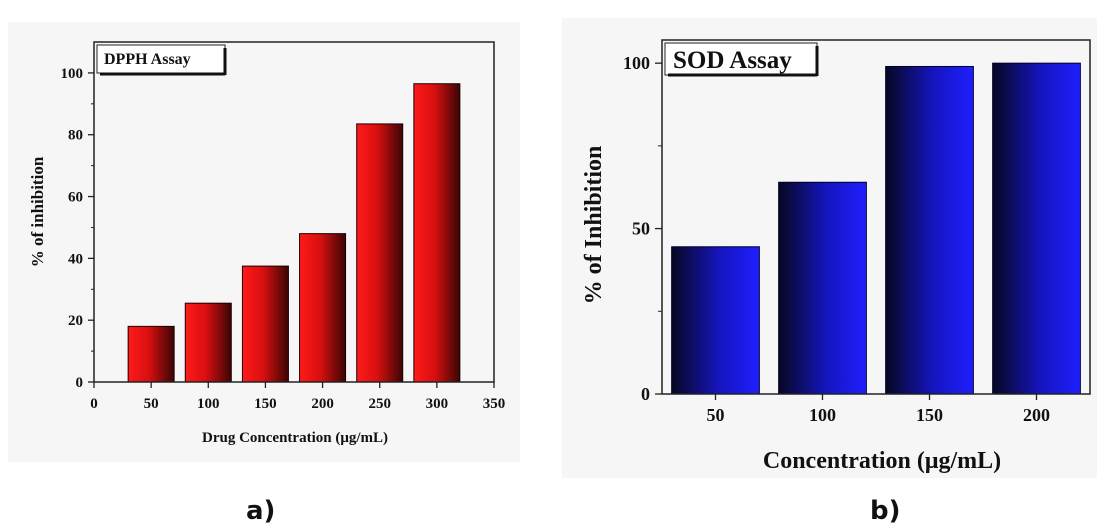 The height and width of the screenshot is (531, 1105). I want to click on chart-a-title-box: DPPH Assay, so click(161, 60).